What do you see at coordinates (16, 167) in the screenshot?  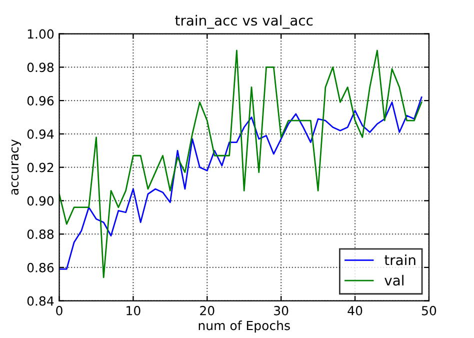 I see `y-axis-title: accuracy` at bounding box center [16, 167].